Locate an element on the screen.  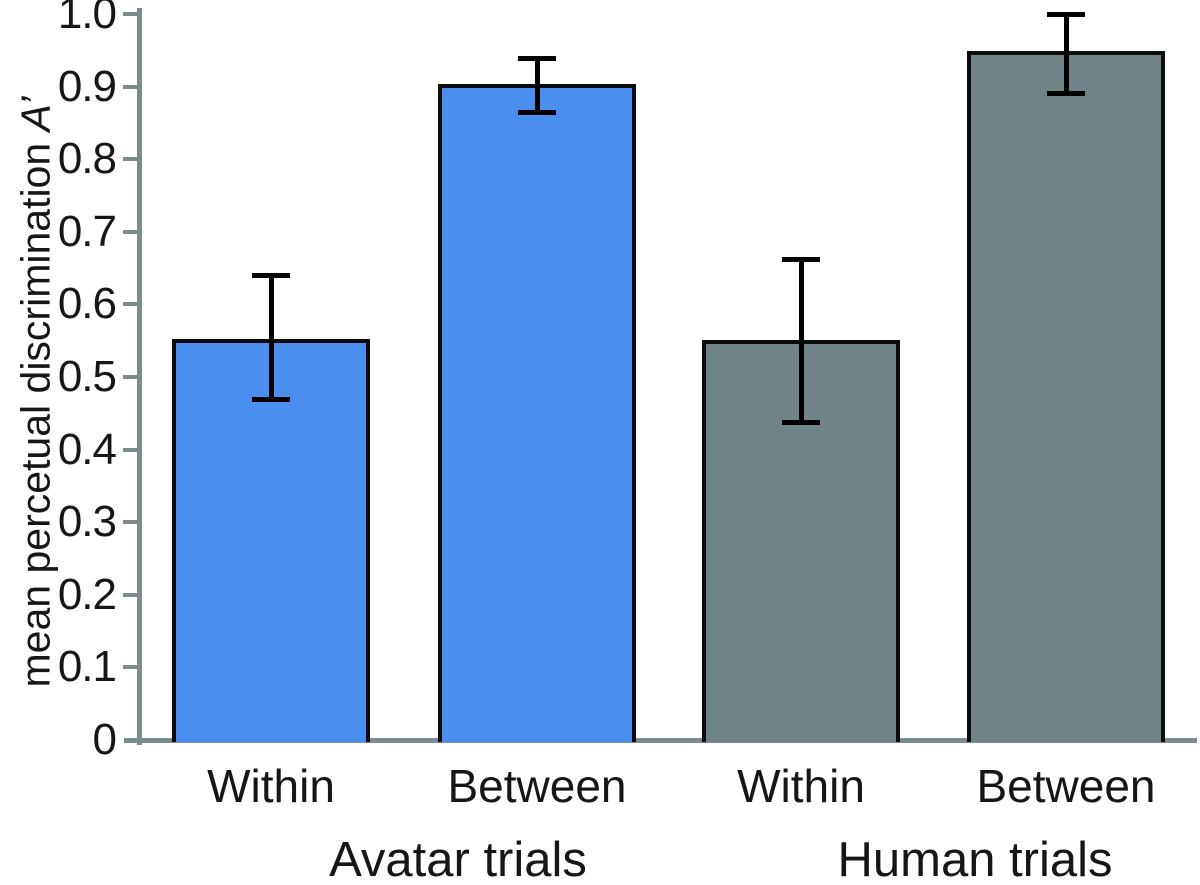
y-tick-label: 1.0 is located at coordinates (87, 19).